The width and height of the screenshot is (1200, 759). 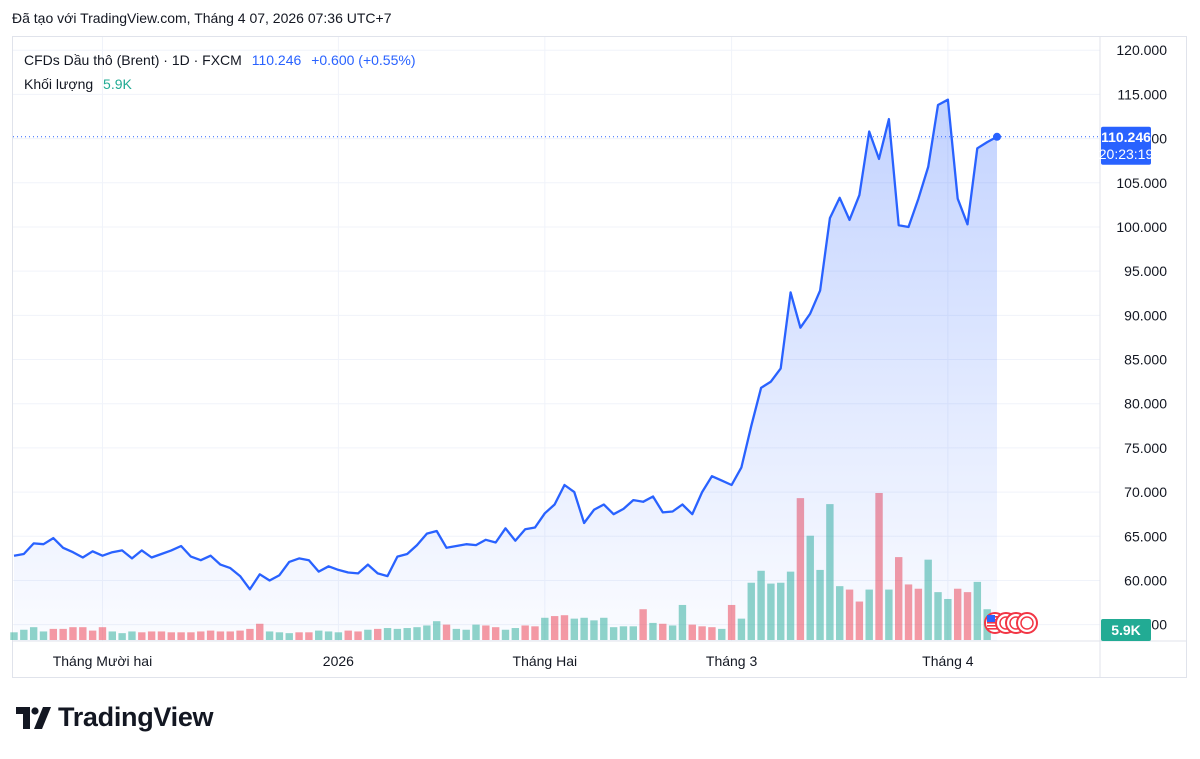 I want to click on volume-value: 5.9K, so click(x=117, y=84).